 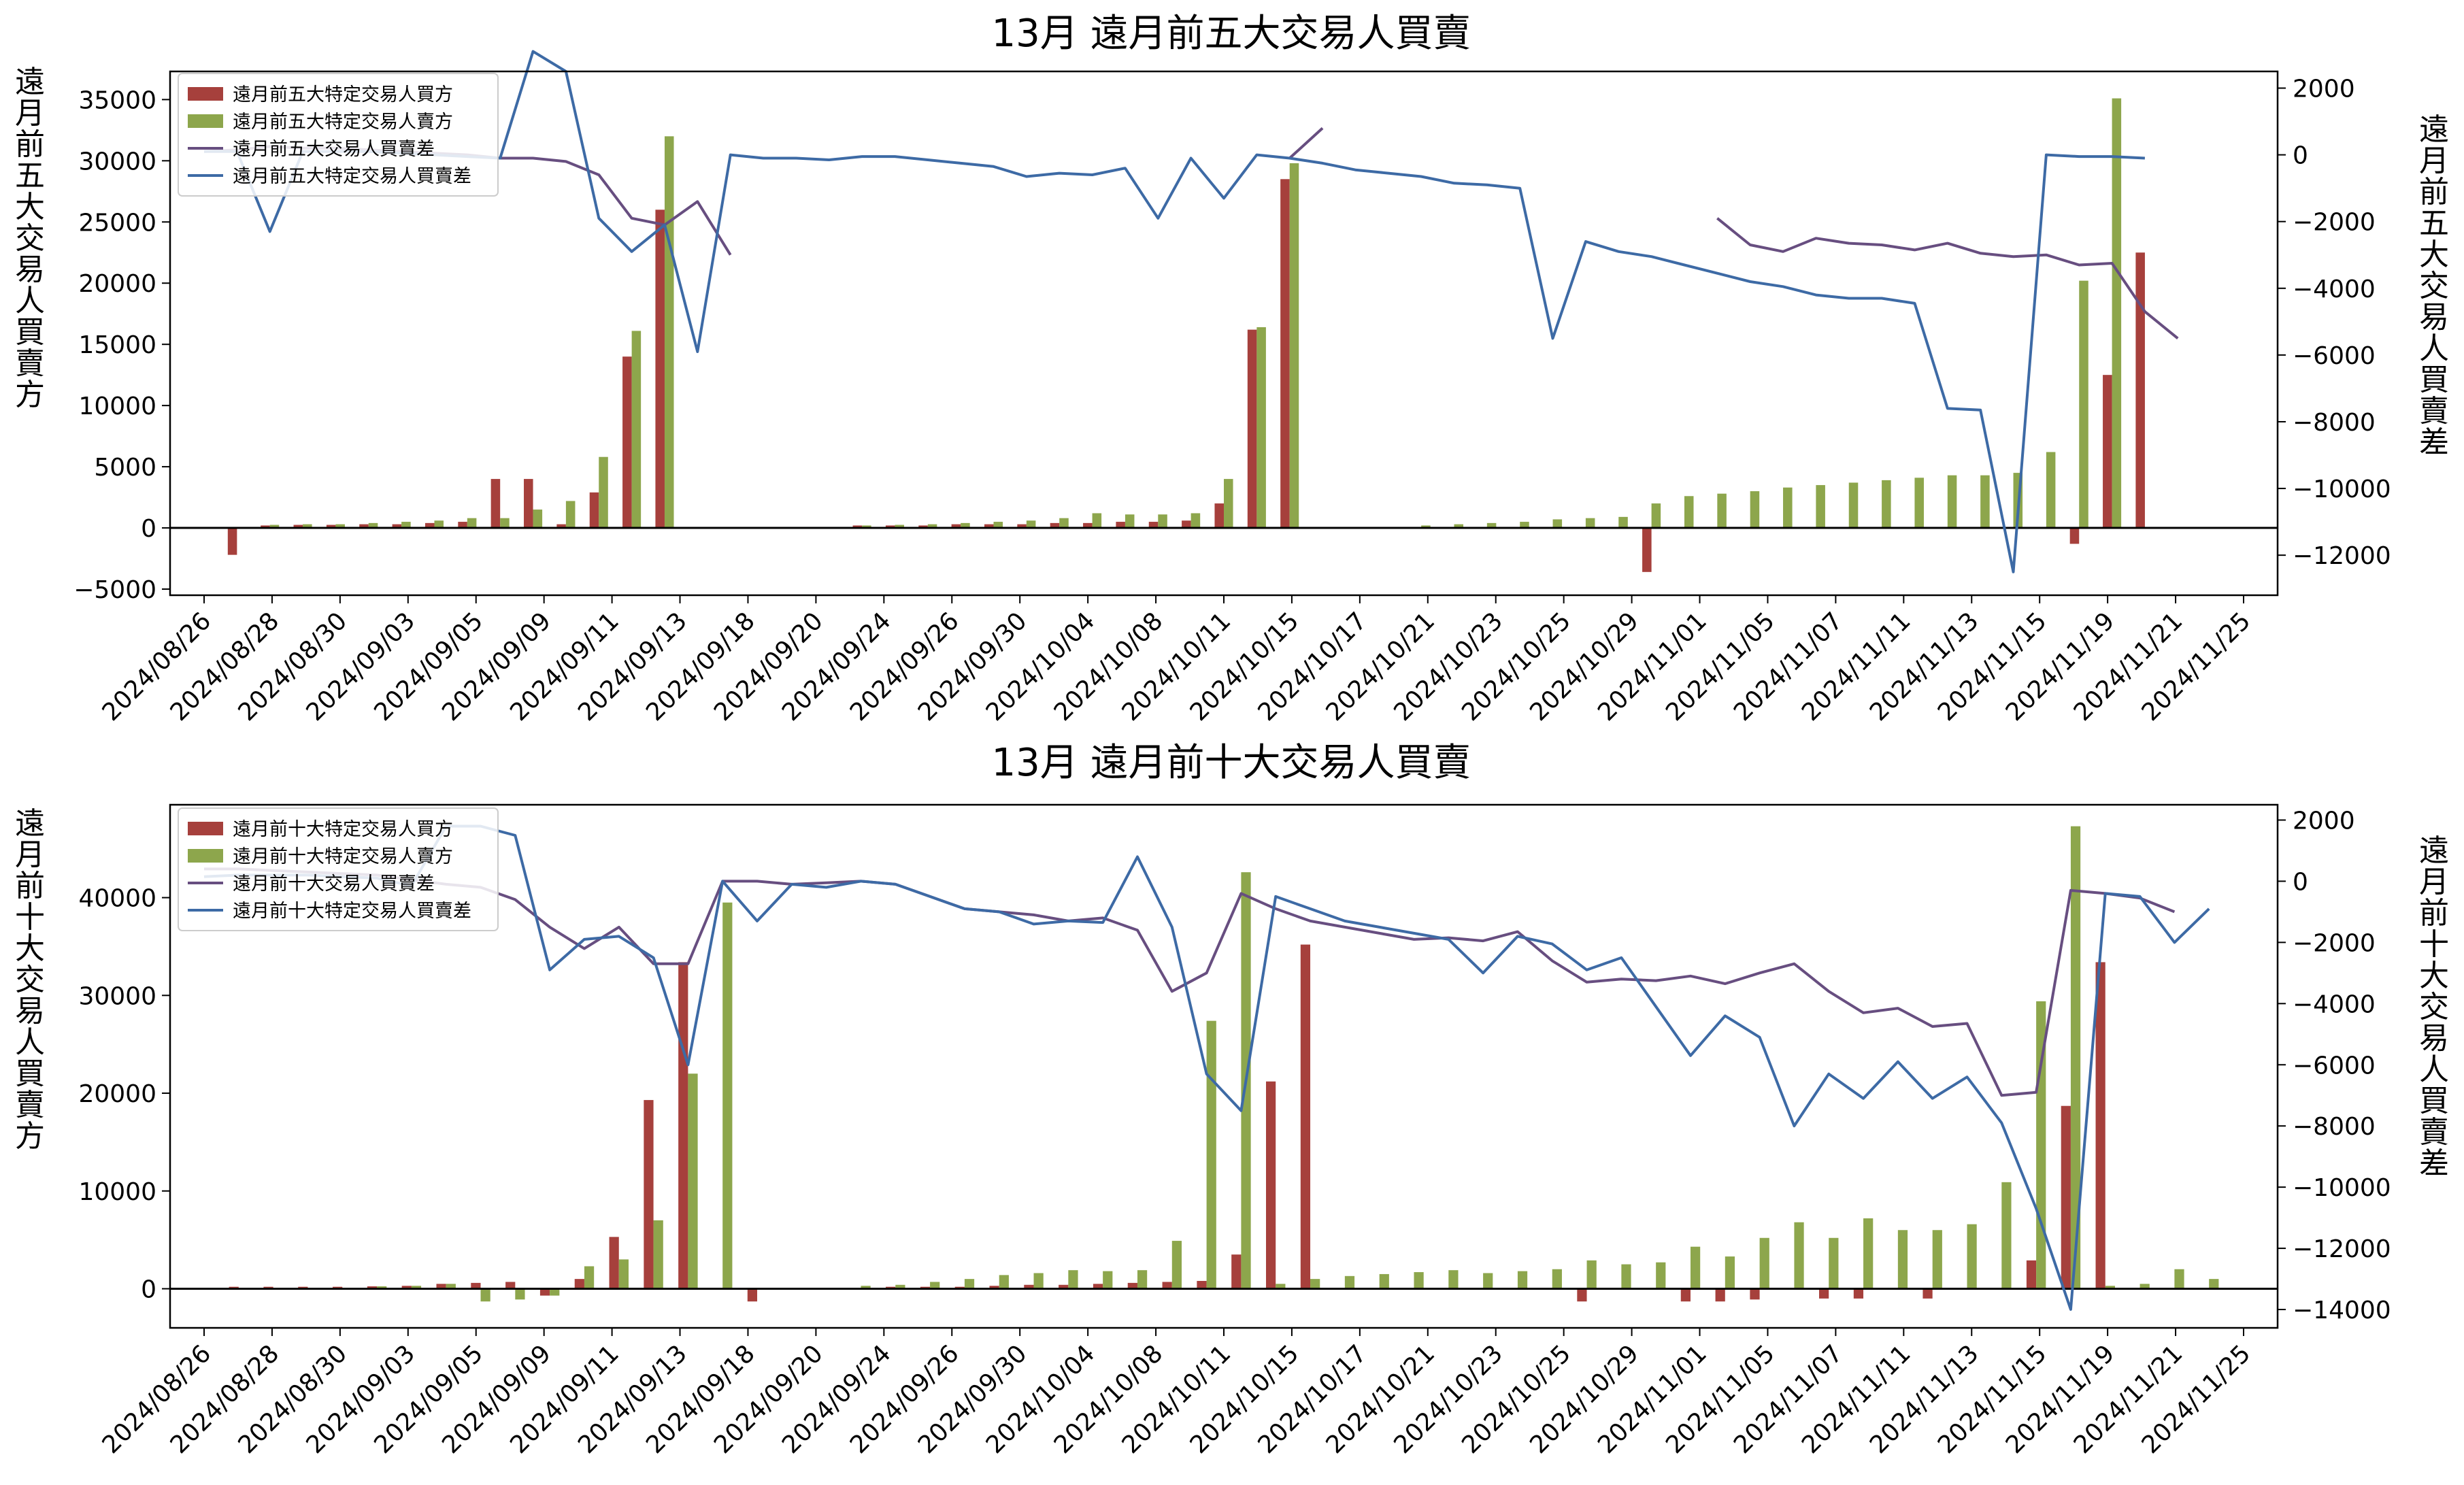 I want to click on legend-entry: 遠月前五大特定交易人買賣差, so click(x=352, y=176).